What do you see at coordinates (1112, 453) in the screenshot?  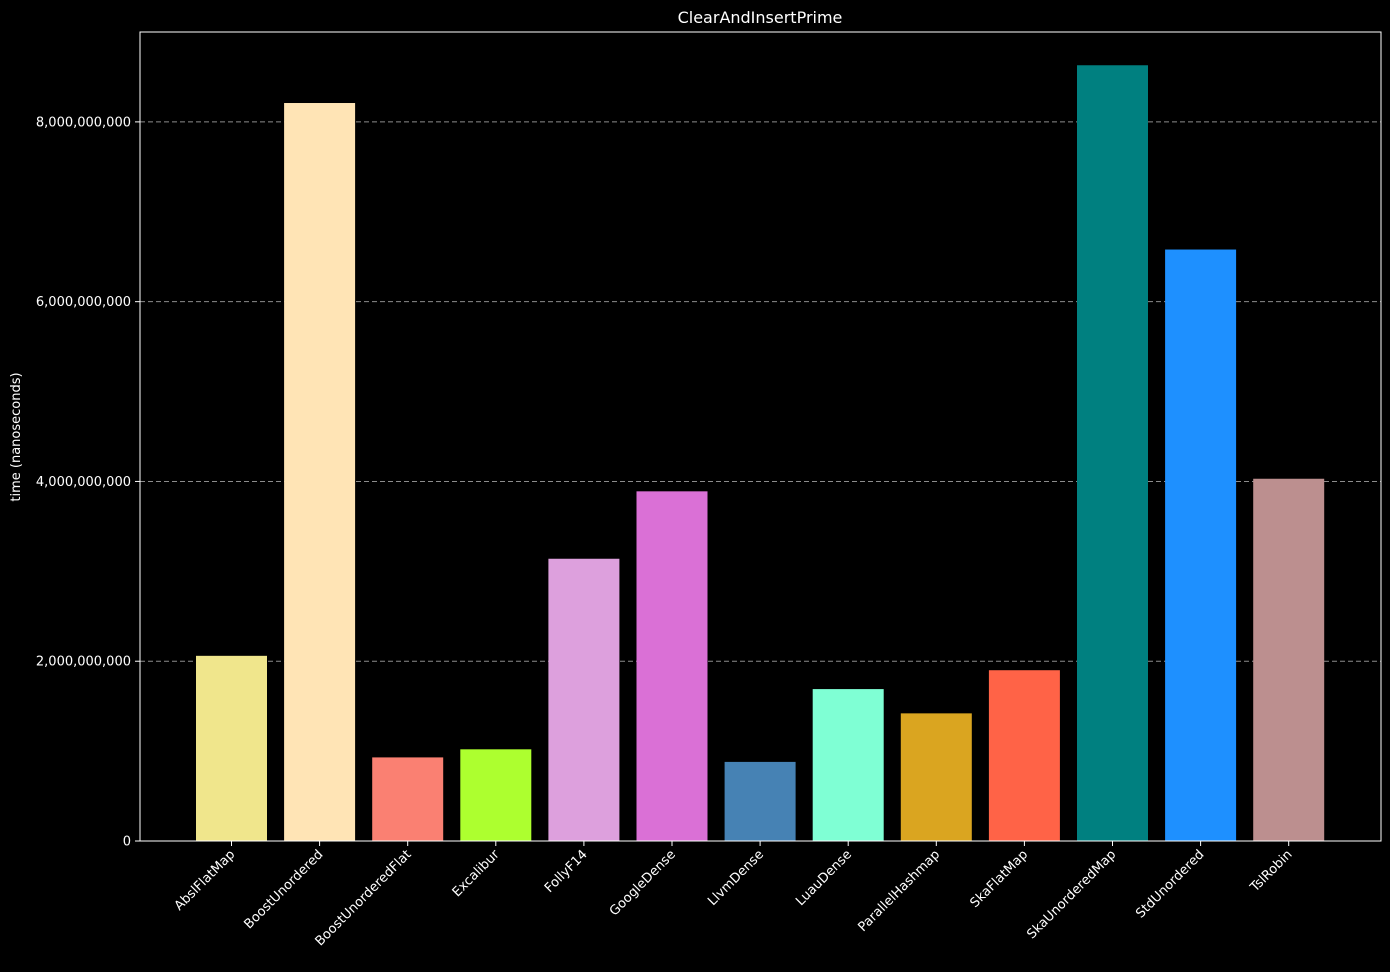 I see `bar-skaunorderedmap` at bounding box center [1112, 453].